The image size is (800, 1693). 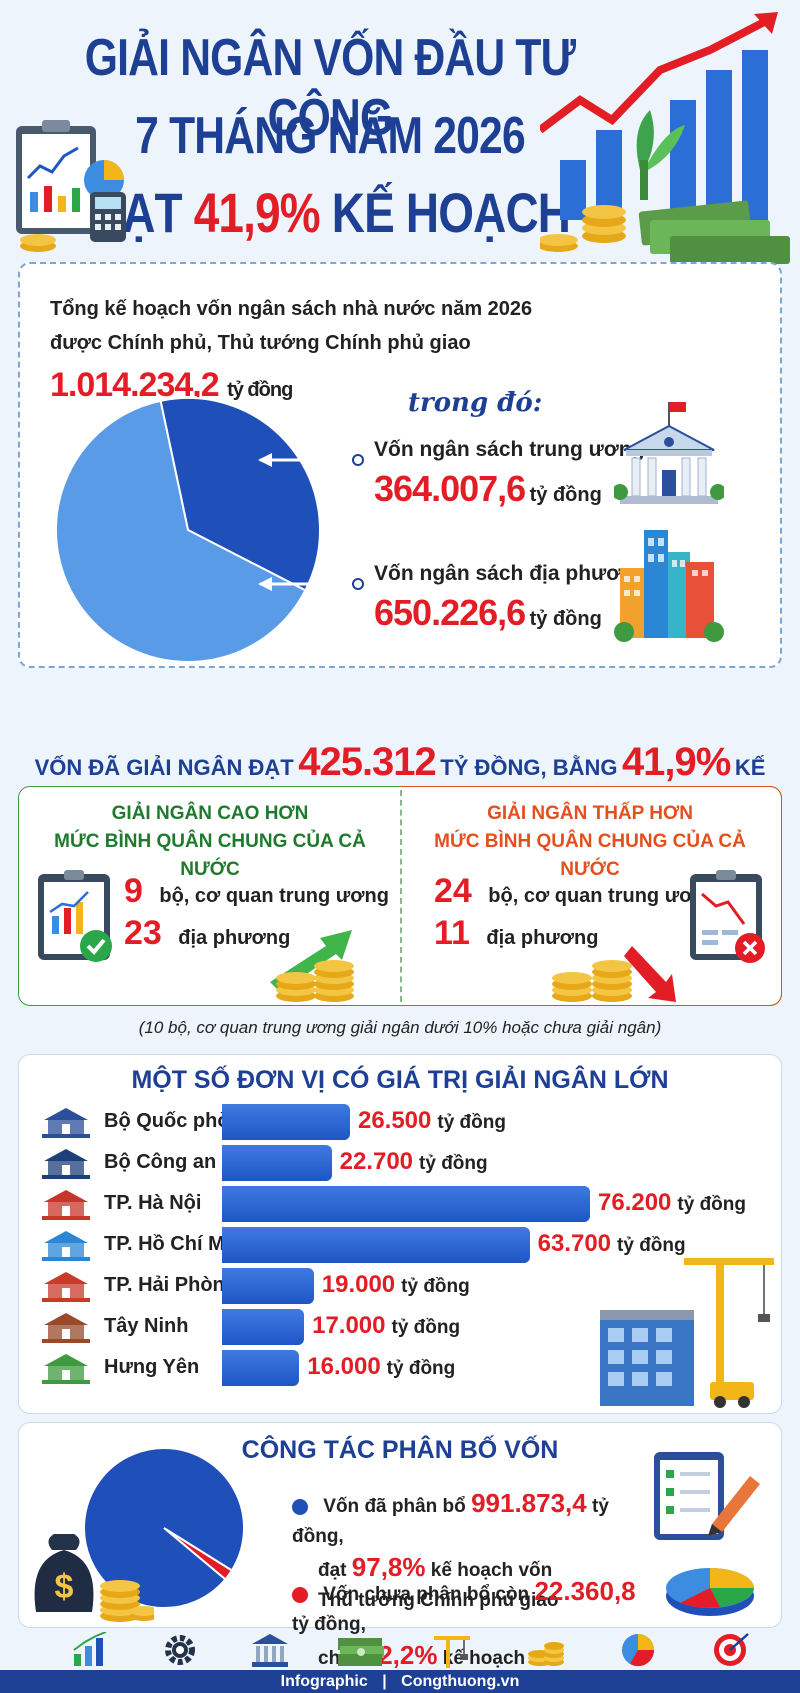 I want to click on coins-down-arrow-icon, so click(x=614, y=974).